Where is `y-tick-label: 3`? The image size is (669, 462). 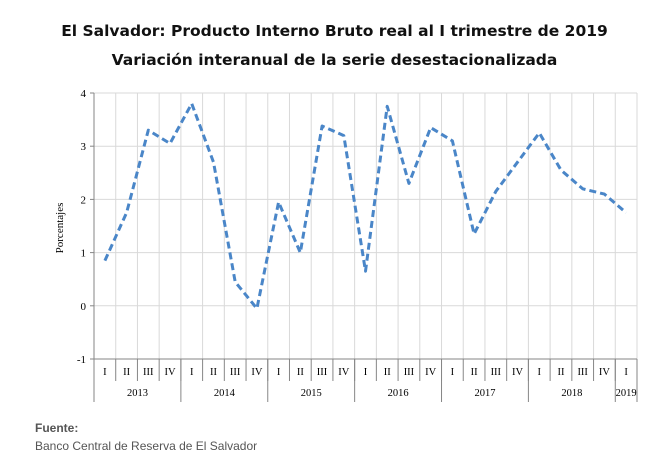
y-tick-label: 3 is located at coordinates (84, 147).